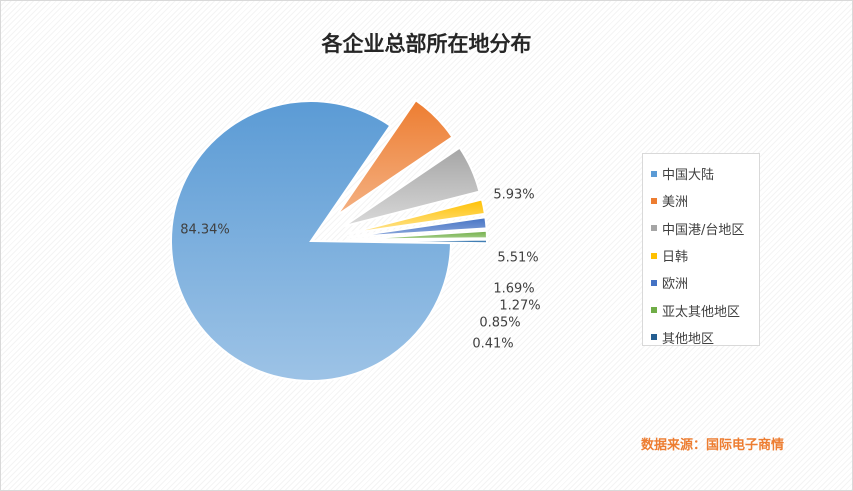 The width and height of the screenshot is (853, 491). Describe the element at coordinates (492, 344) in the screenshot. I see `data-label-7: 0.41%` at that location.